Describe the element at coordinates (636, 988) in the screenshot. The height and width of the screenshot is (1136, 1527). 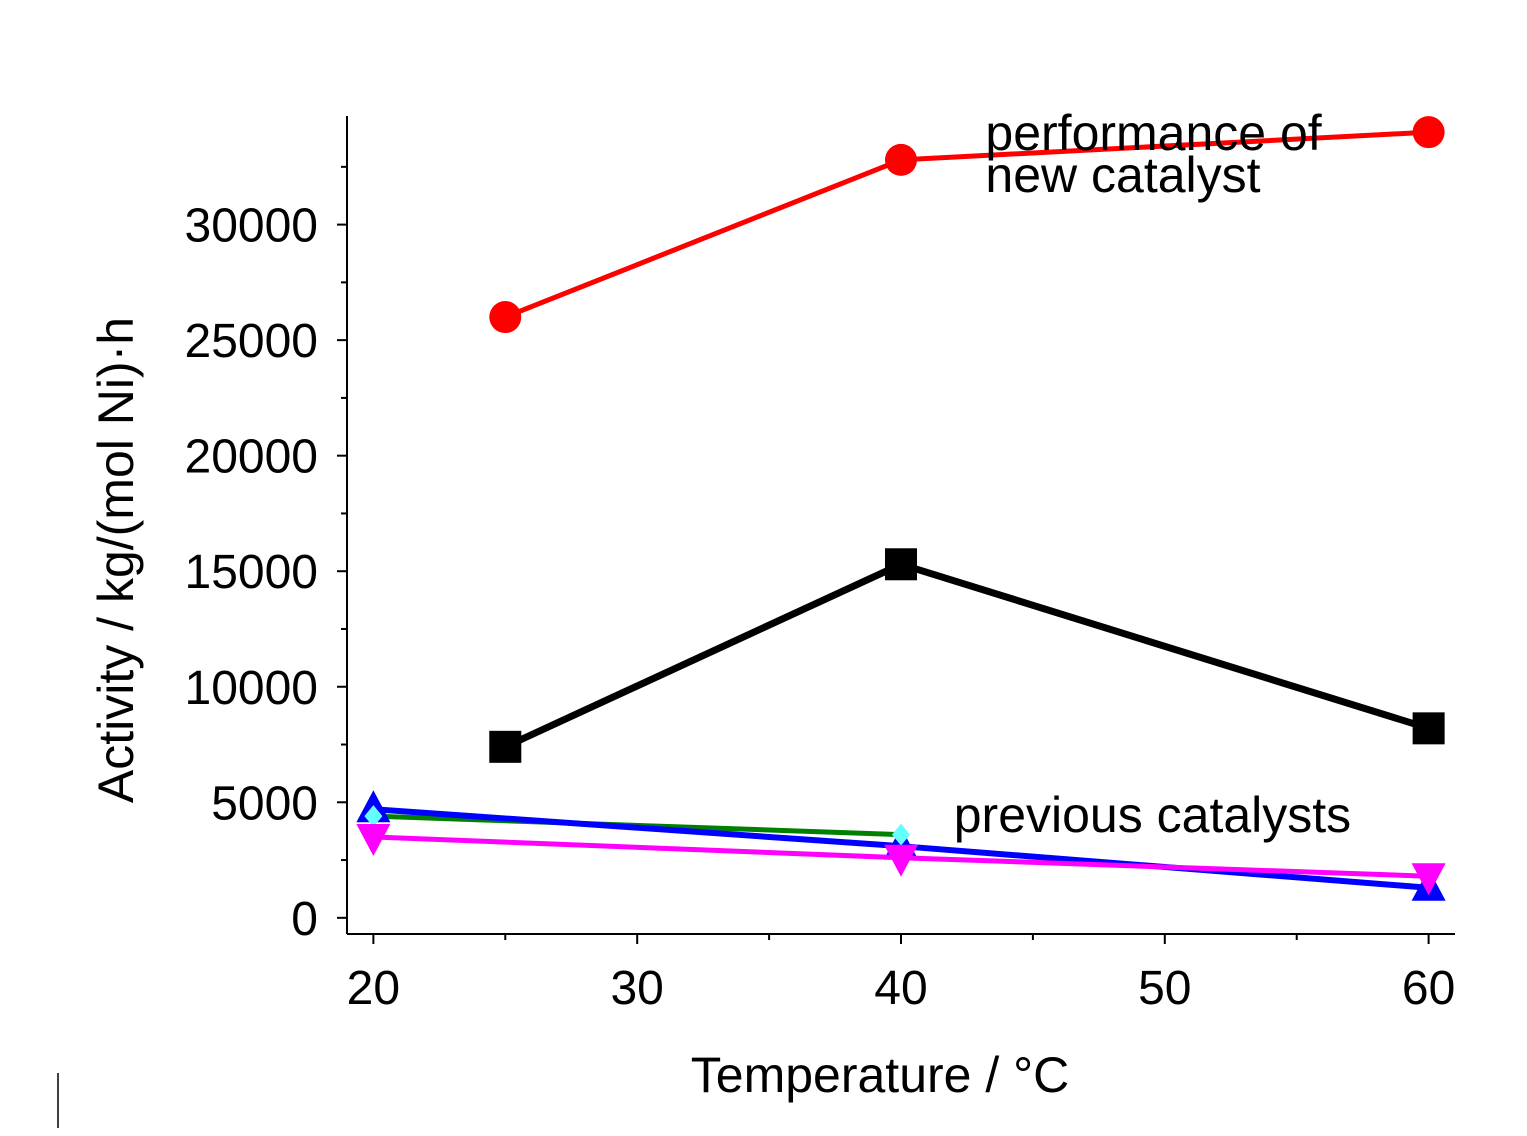
I see `x-tick-label-30: 30` at that location.